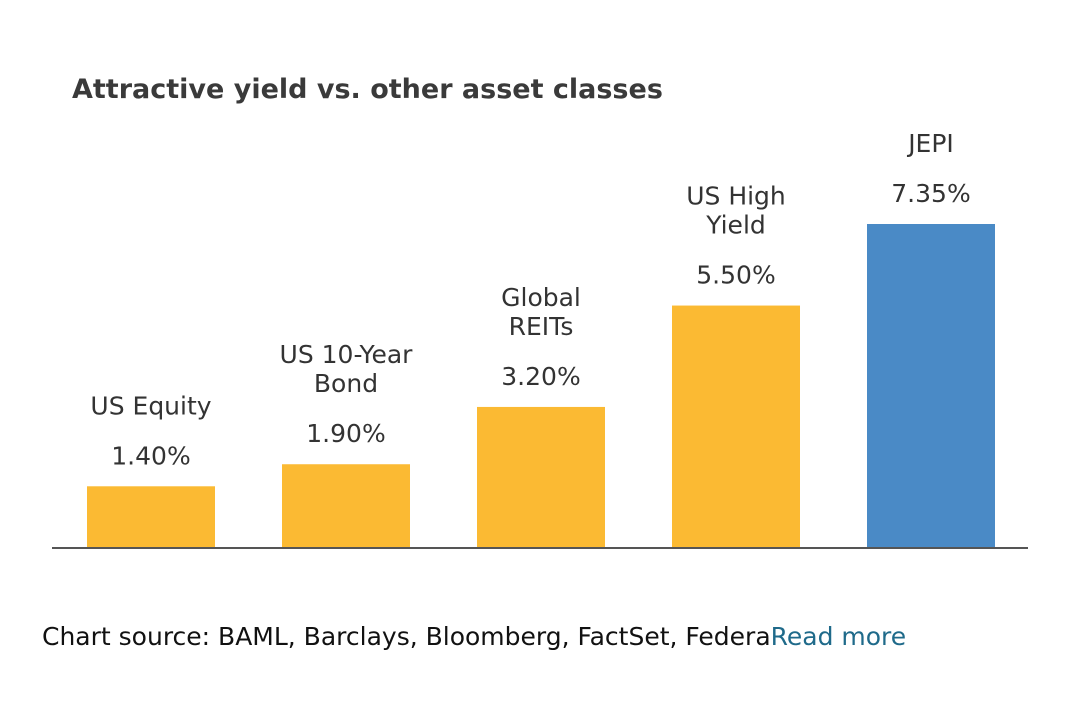  Describe the element at coordinates (540, 376) in the screenshot. I see `value-label-global-reits: 3.20%` at that location.